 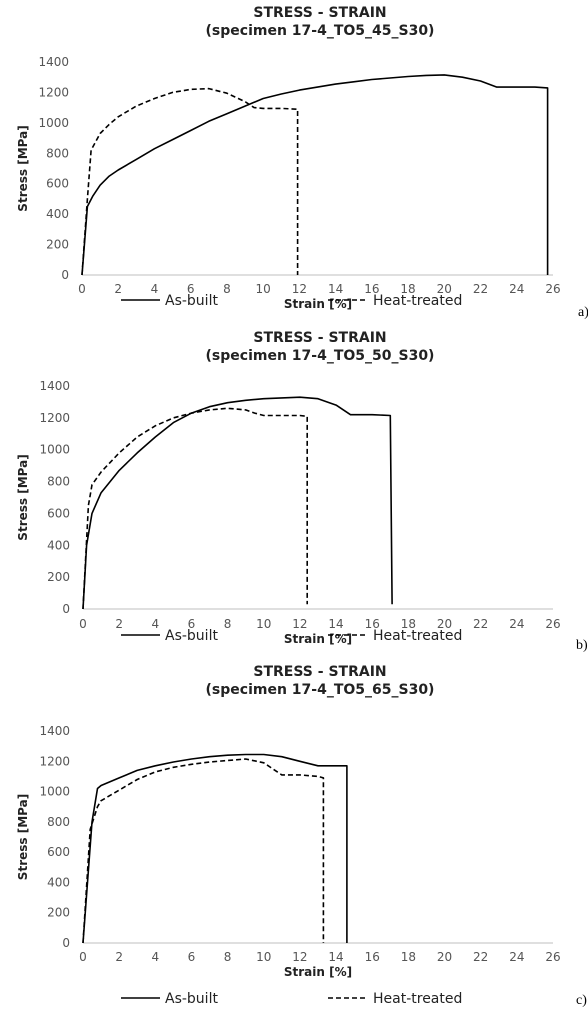 What do you see at coordinates (583, 312) in the screenshot?
I see `panel-letter: a)` at bounding box center [583, 312].